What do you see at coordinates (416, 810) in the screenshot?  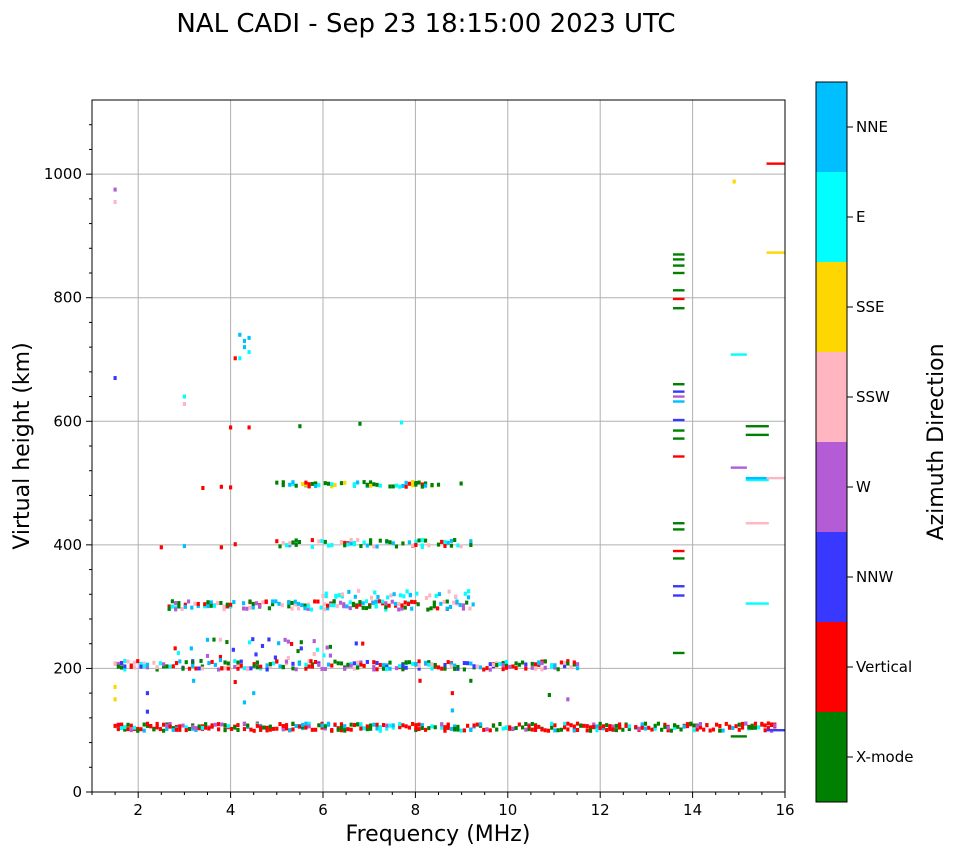 I see `x-tick-label: 8` at bounding box center [416, 810].